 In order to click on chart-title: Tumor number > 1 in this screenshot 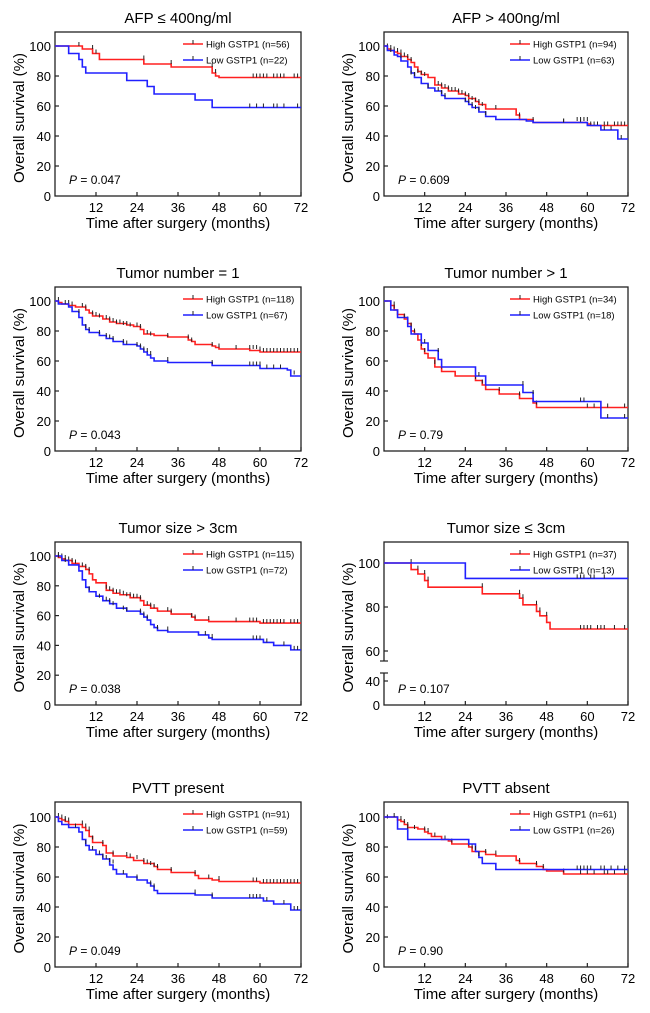, I will do `click(505, 273)`.